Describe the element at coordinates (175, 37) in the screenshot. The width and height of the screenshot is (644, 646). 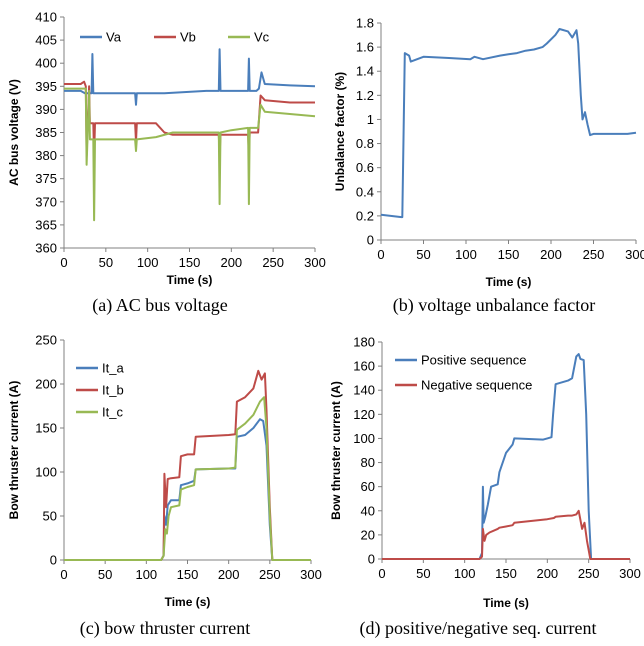
I see `legend: Va Vb Vc` at that location.